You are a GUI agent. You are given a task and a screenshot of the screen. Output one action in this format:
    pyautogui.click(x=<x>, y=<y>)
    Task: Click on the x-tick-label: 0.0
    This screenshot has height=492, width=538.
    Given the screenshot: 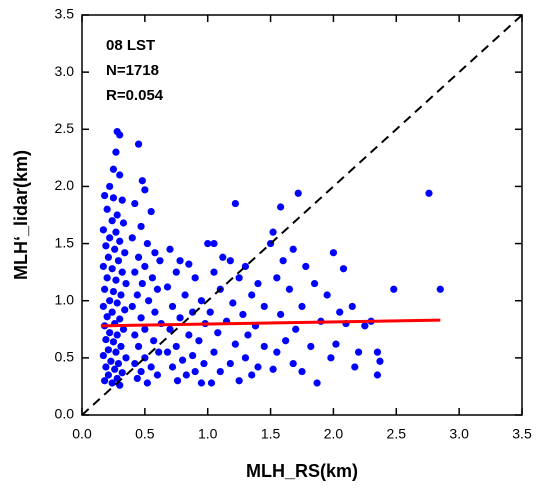 What is the action you would take?
    pyautogui.click(x=82, y=434)
    